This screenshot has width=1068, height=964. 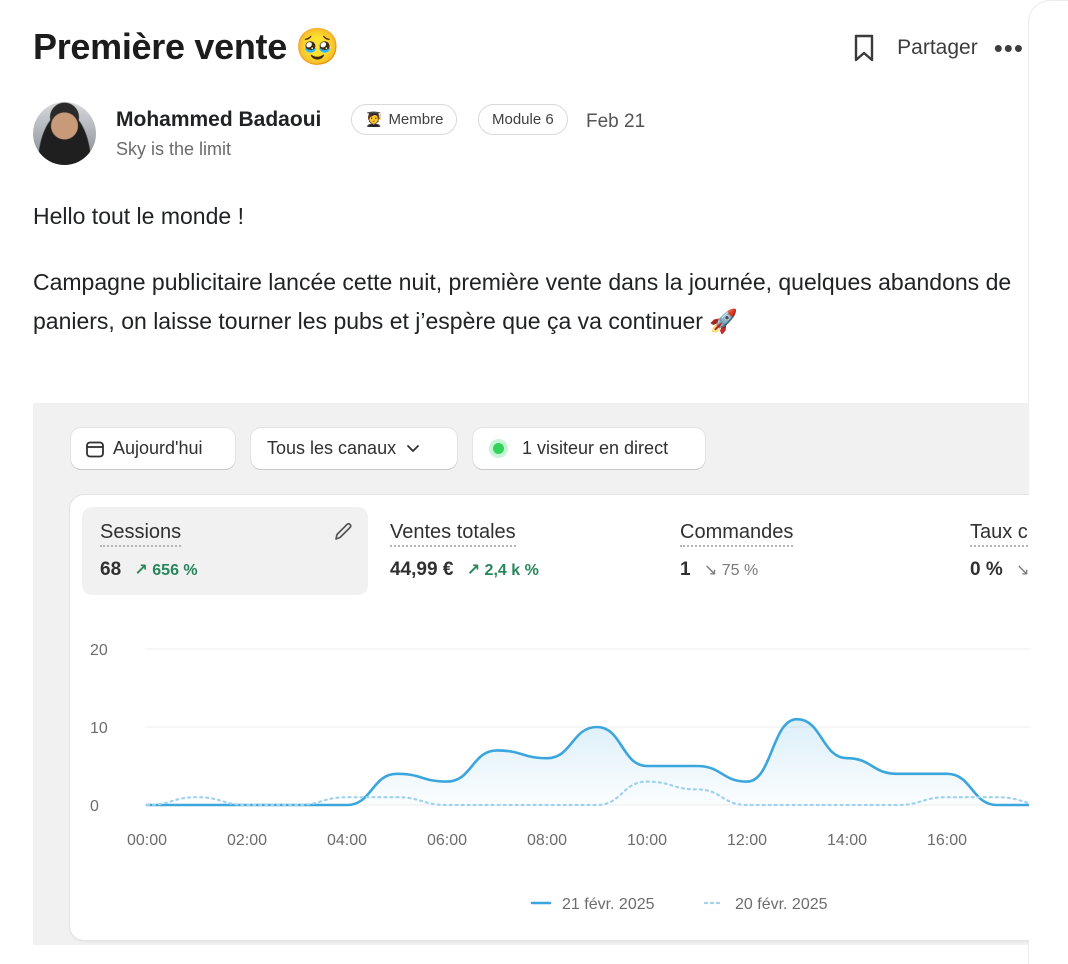 What do you see at coordinates (317, 46) in the screenshot?
I see `pleading-face-icon: 🥹` at bounding box center [317, 46].